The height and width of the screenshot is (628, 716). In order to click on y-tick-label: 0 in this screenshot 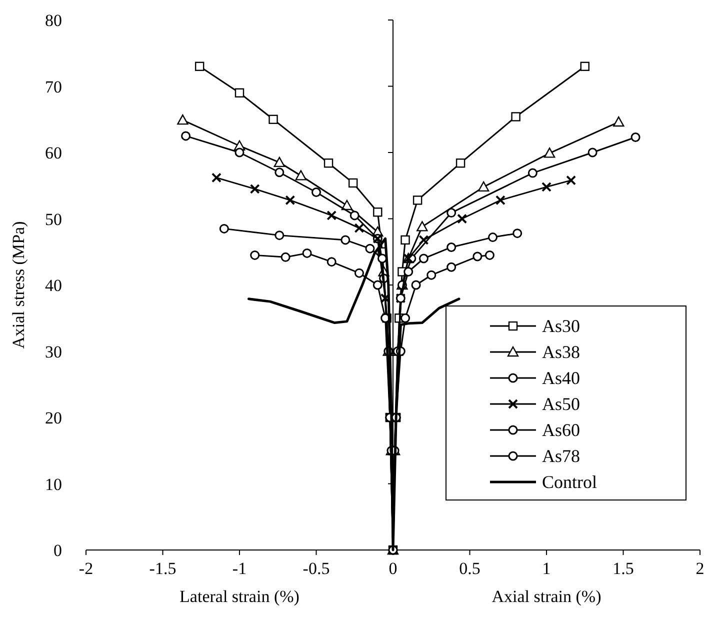, I will do `click(58, 550)`.